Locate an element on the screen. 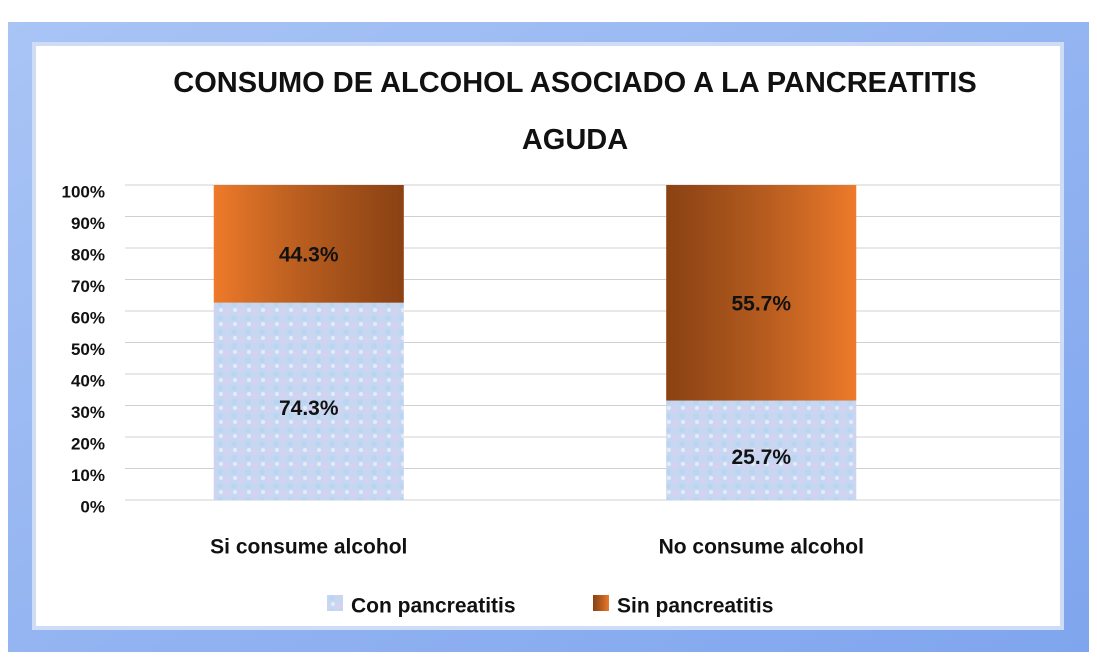 This screenshot has height=659, width=1097. legend-label: Con pancreatitis is located at coordinates (433, 606).